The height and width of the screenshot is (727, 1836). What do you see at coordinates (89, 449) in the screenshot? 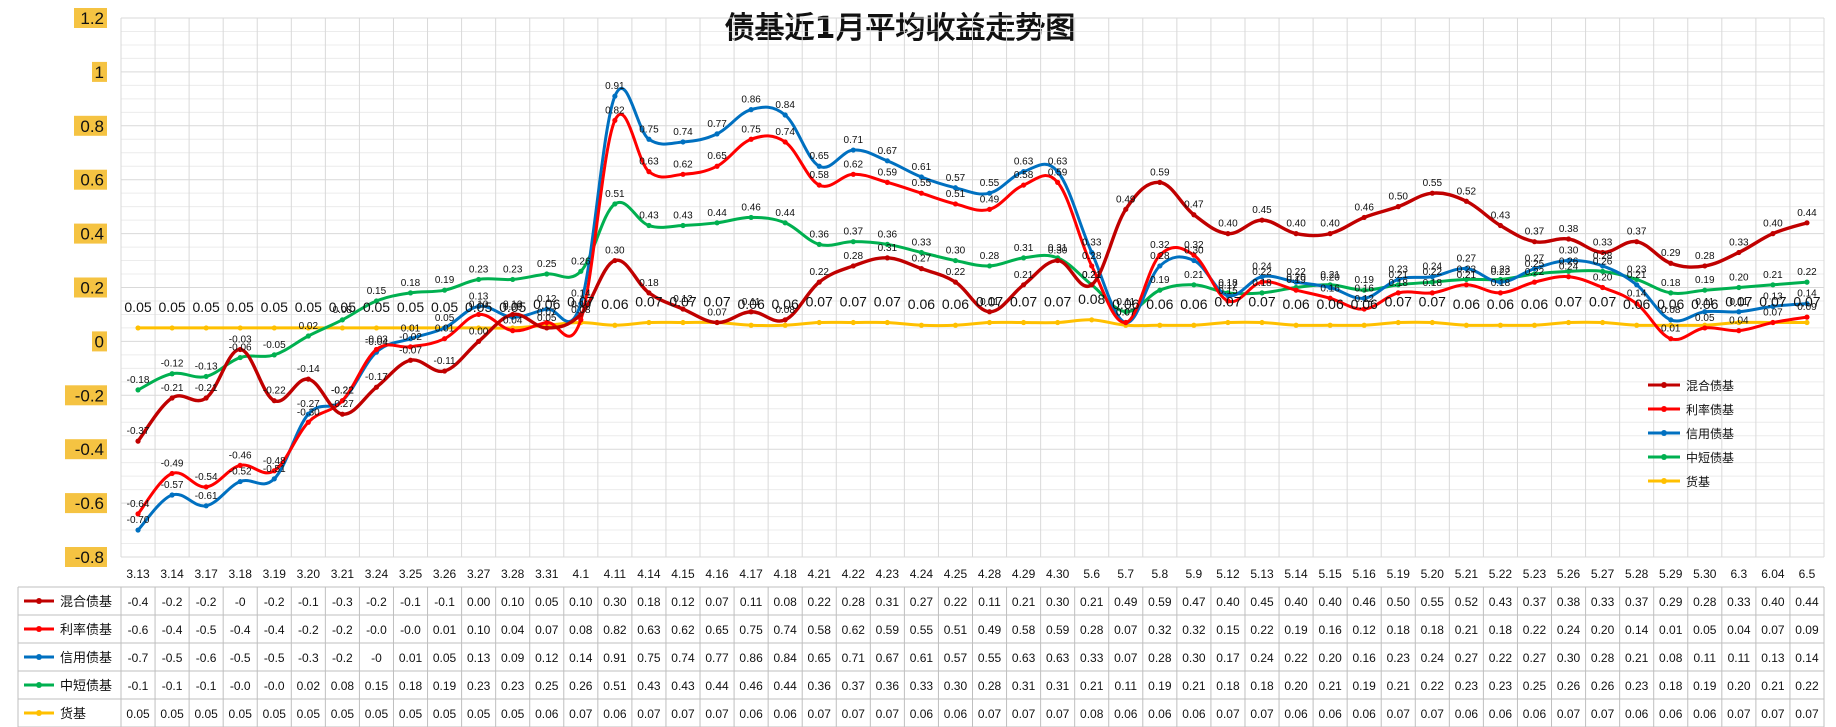
I see `y-tick-label: -0.4` at bounding box center [89, 449].